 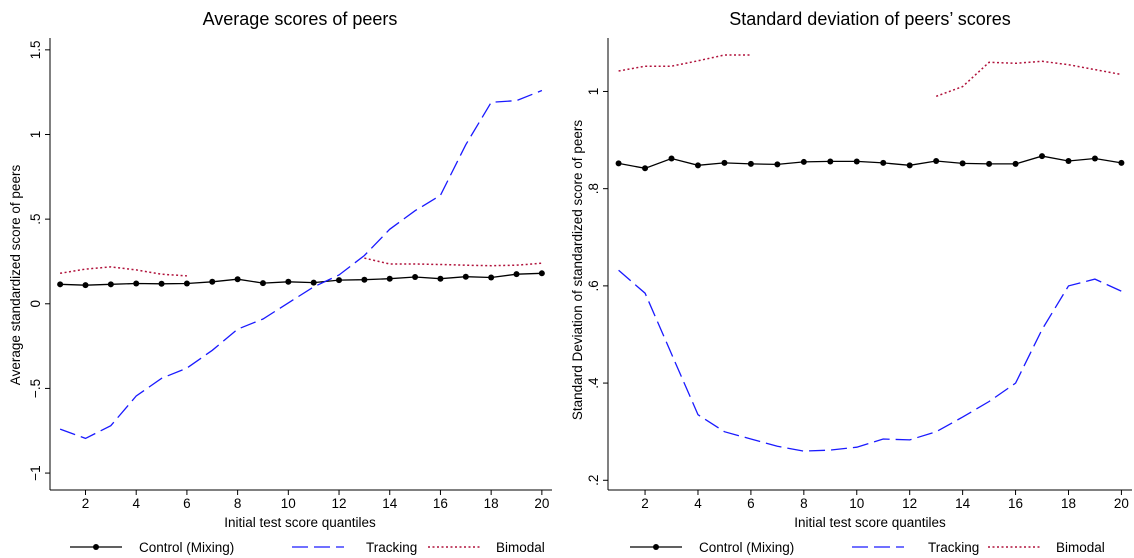 What do you see at coordinates (593, 480) in the screenshot?
I see `y-tick-label: .2` at bounding box center [593, 480].